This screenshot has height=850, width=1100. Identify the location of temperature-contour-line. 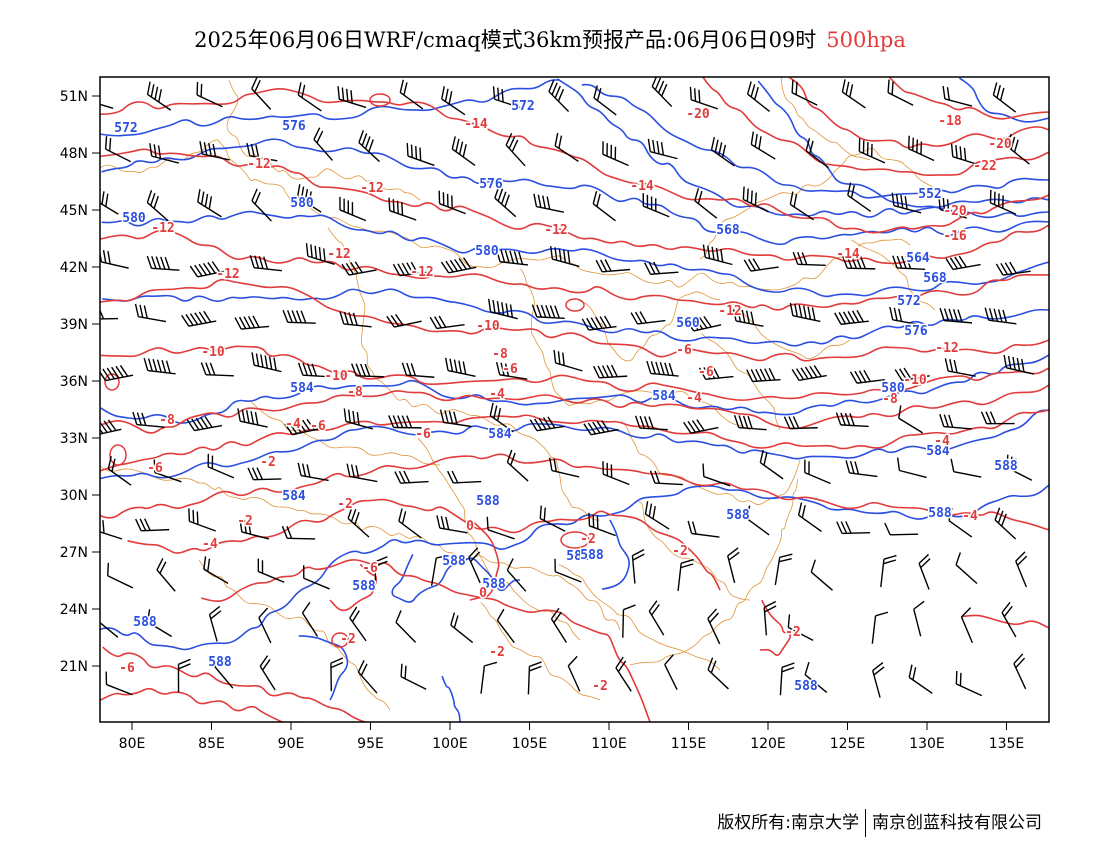
(574, 160).